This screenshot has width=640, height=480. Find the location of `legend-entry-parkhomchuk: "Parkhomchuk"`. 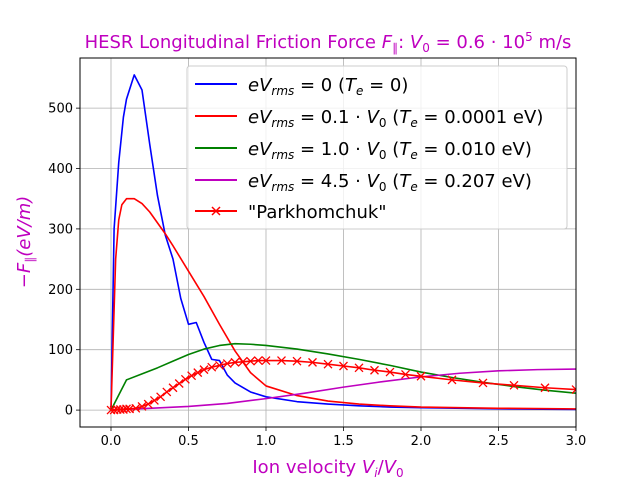

legend-entry-parkhomchuk: "Parkhomchuk" is located at coordinates (291, 212).